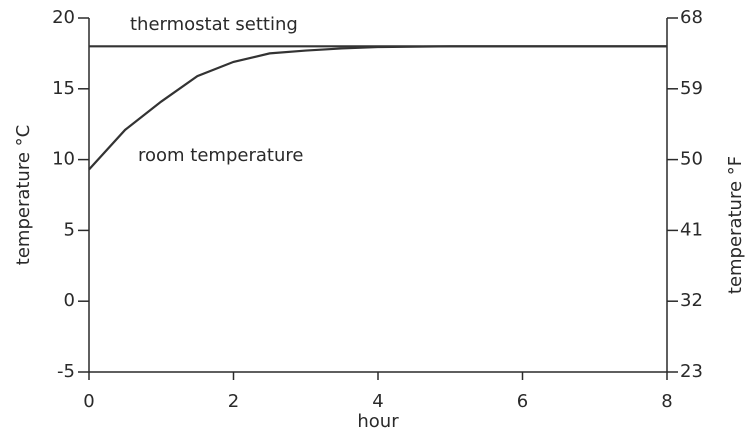  I want to click on y-tick-label: 15, so click(63, 88).